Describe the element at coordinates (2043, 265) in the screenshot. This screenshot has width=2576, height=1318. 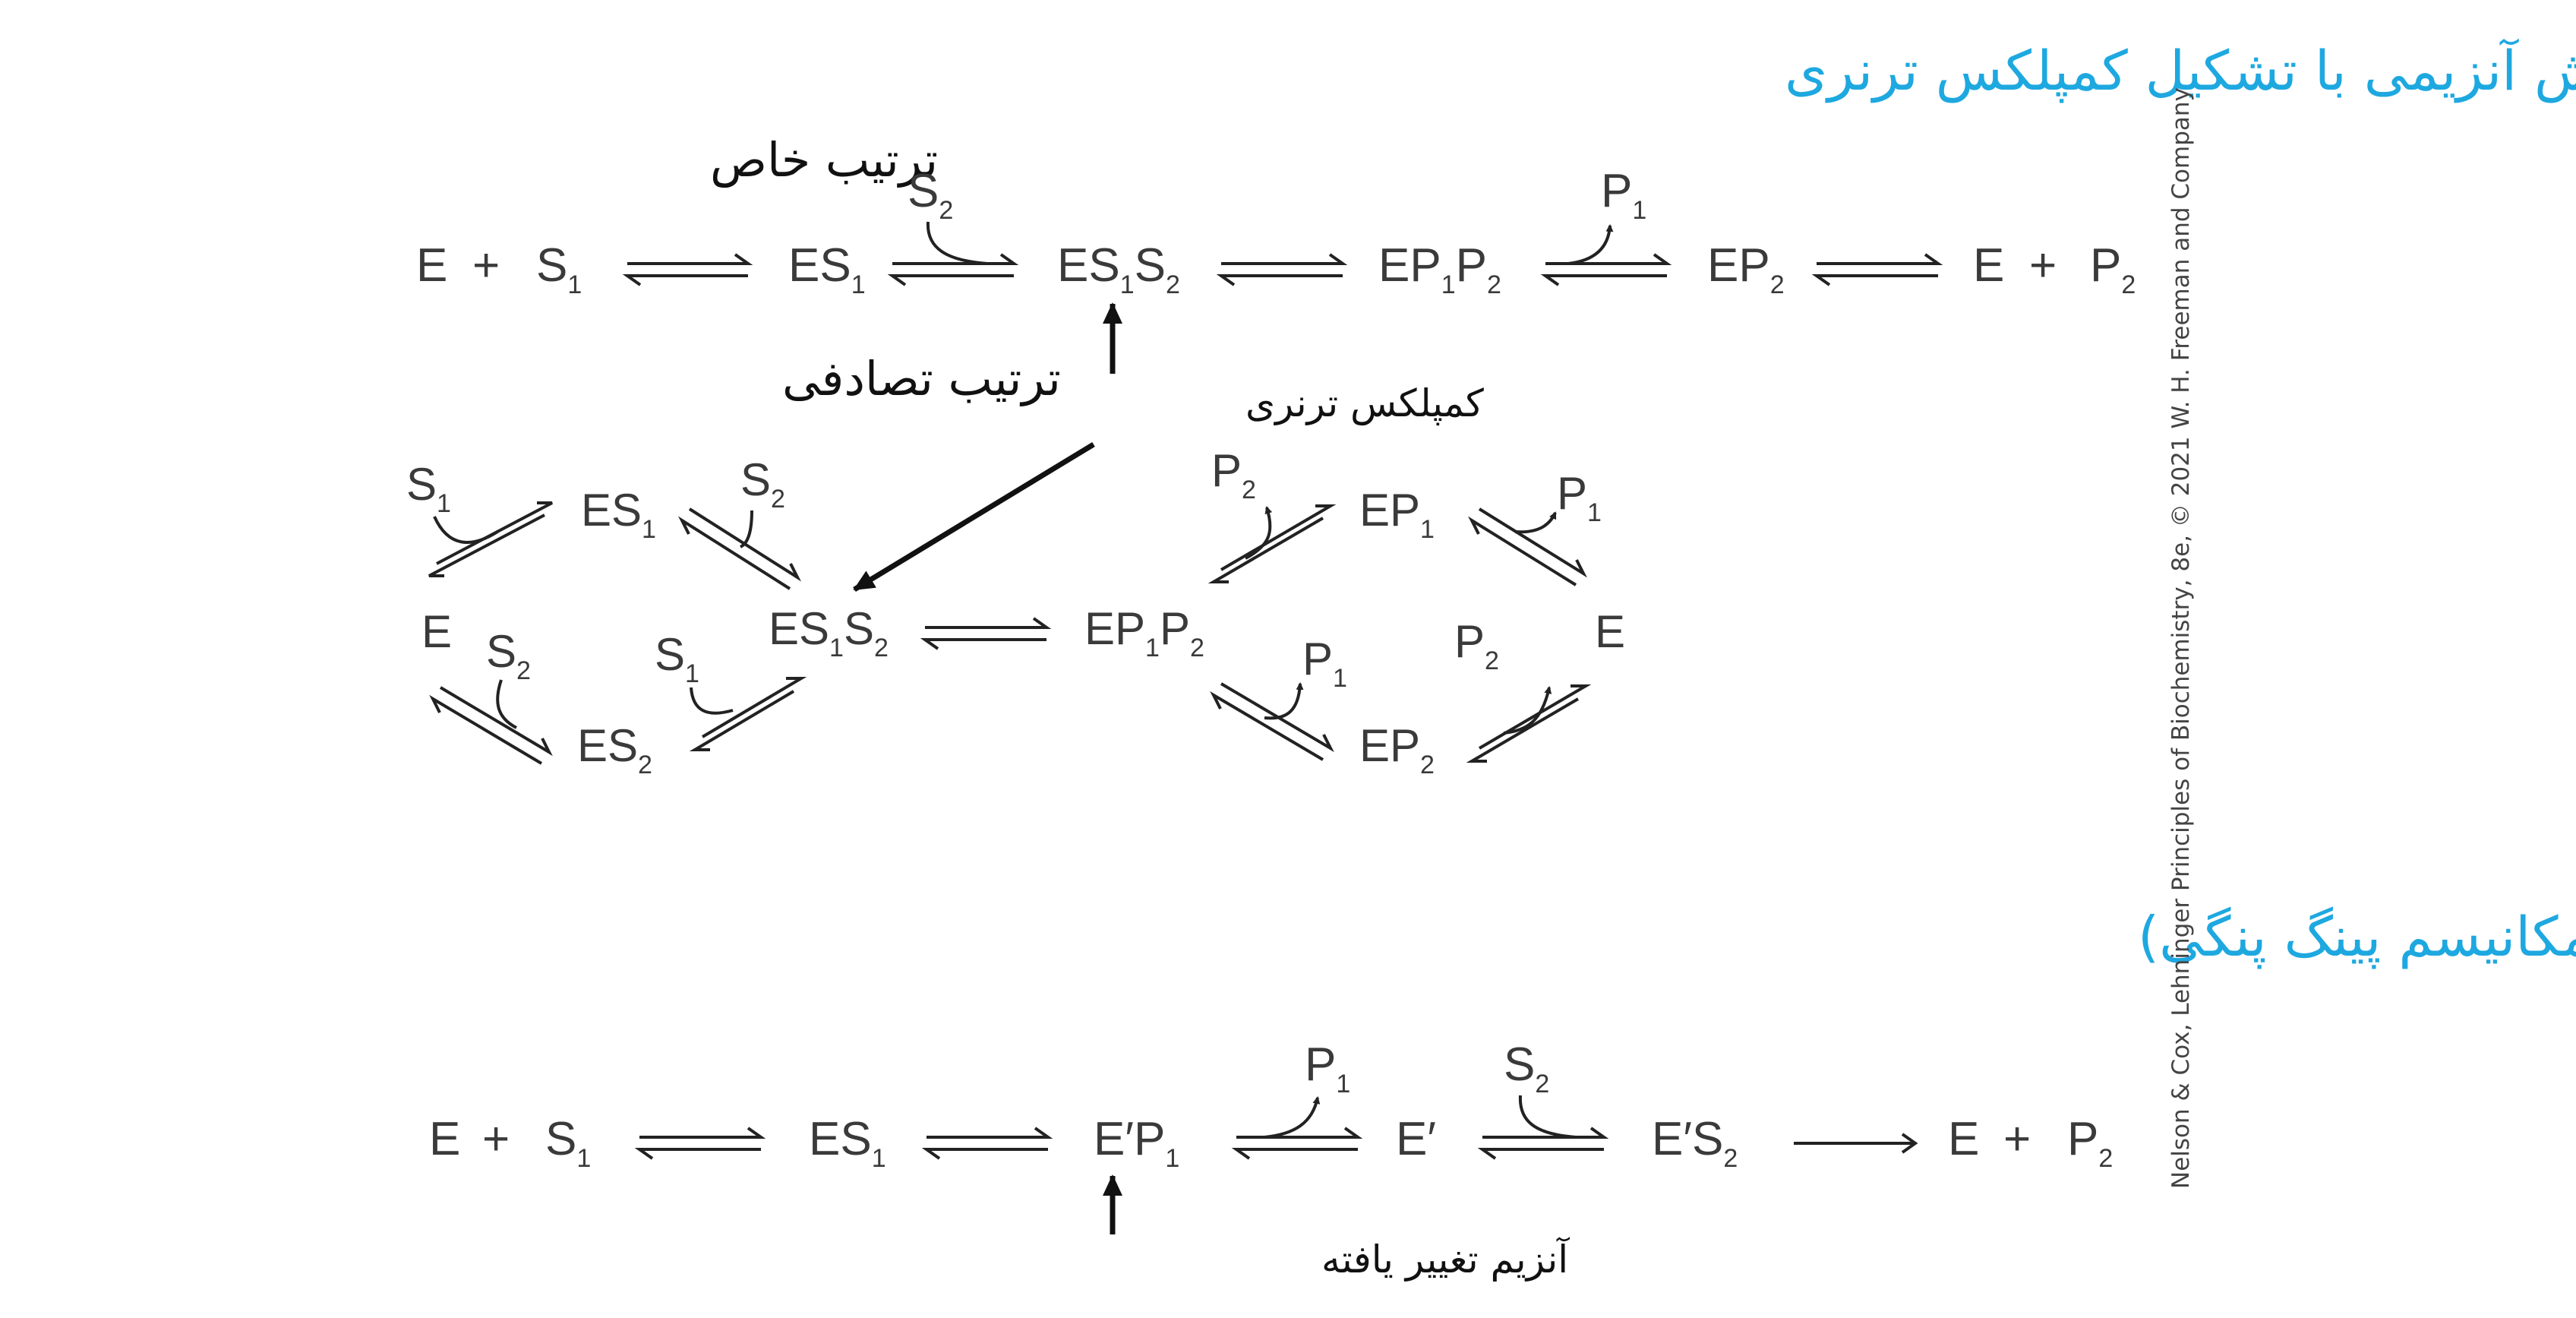
I see `ordered-plus-2: +` at that location.